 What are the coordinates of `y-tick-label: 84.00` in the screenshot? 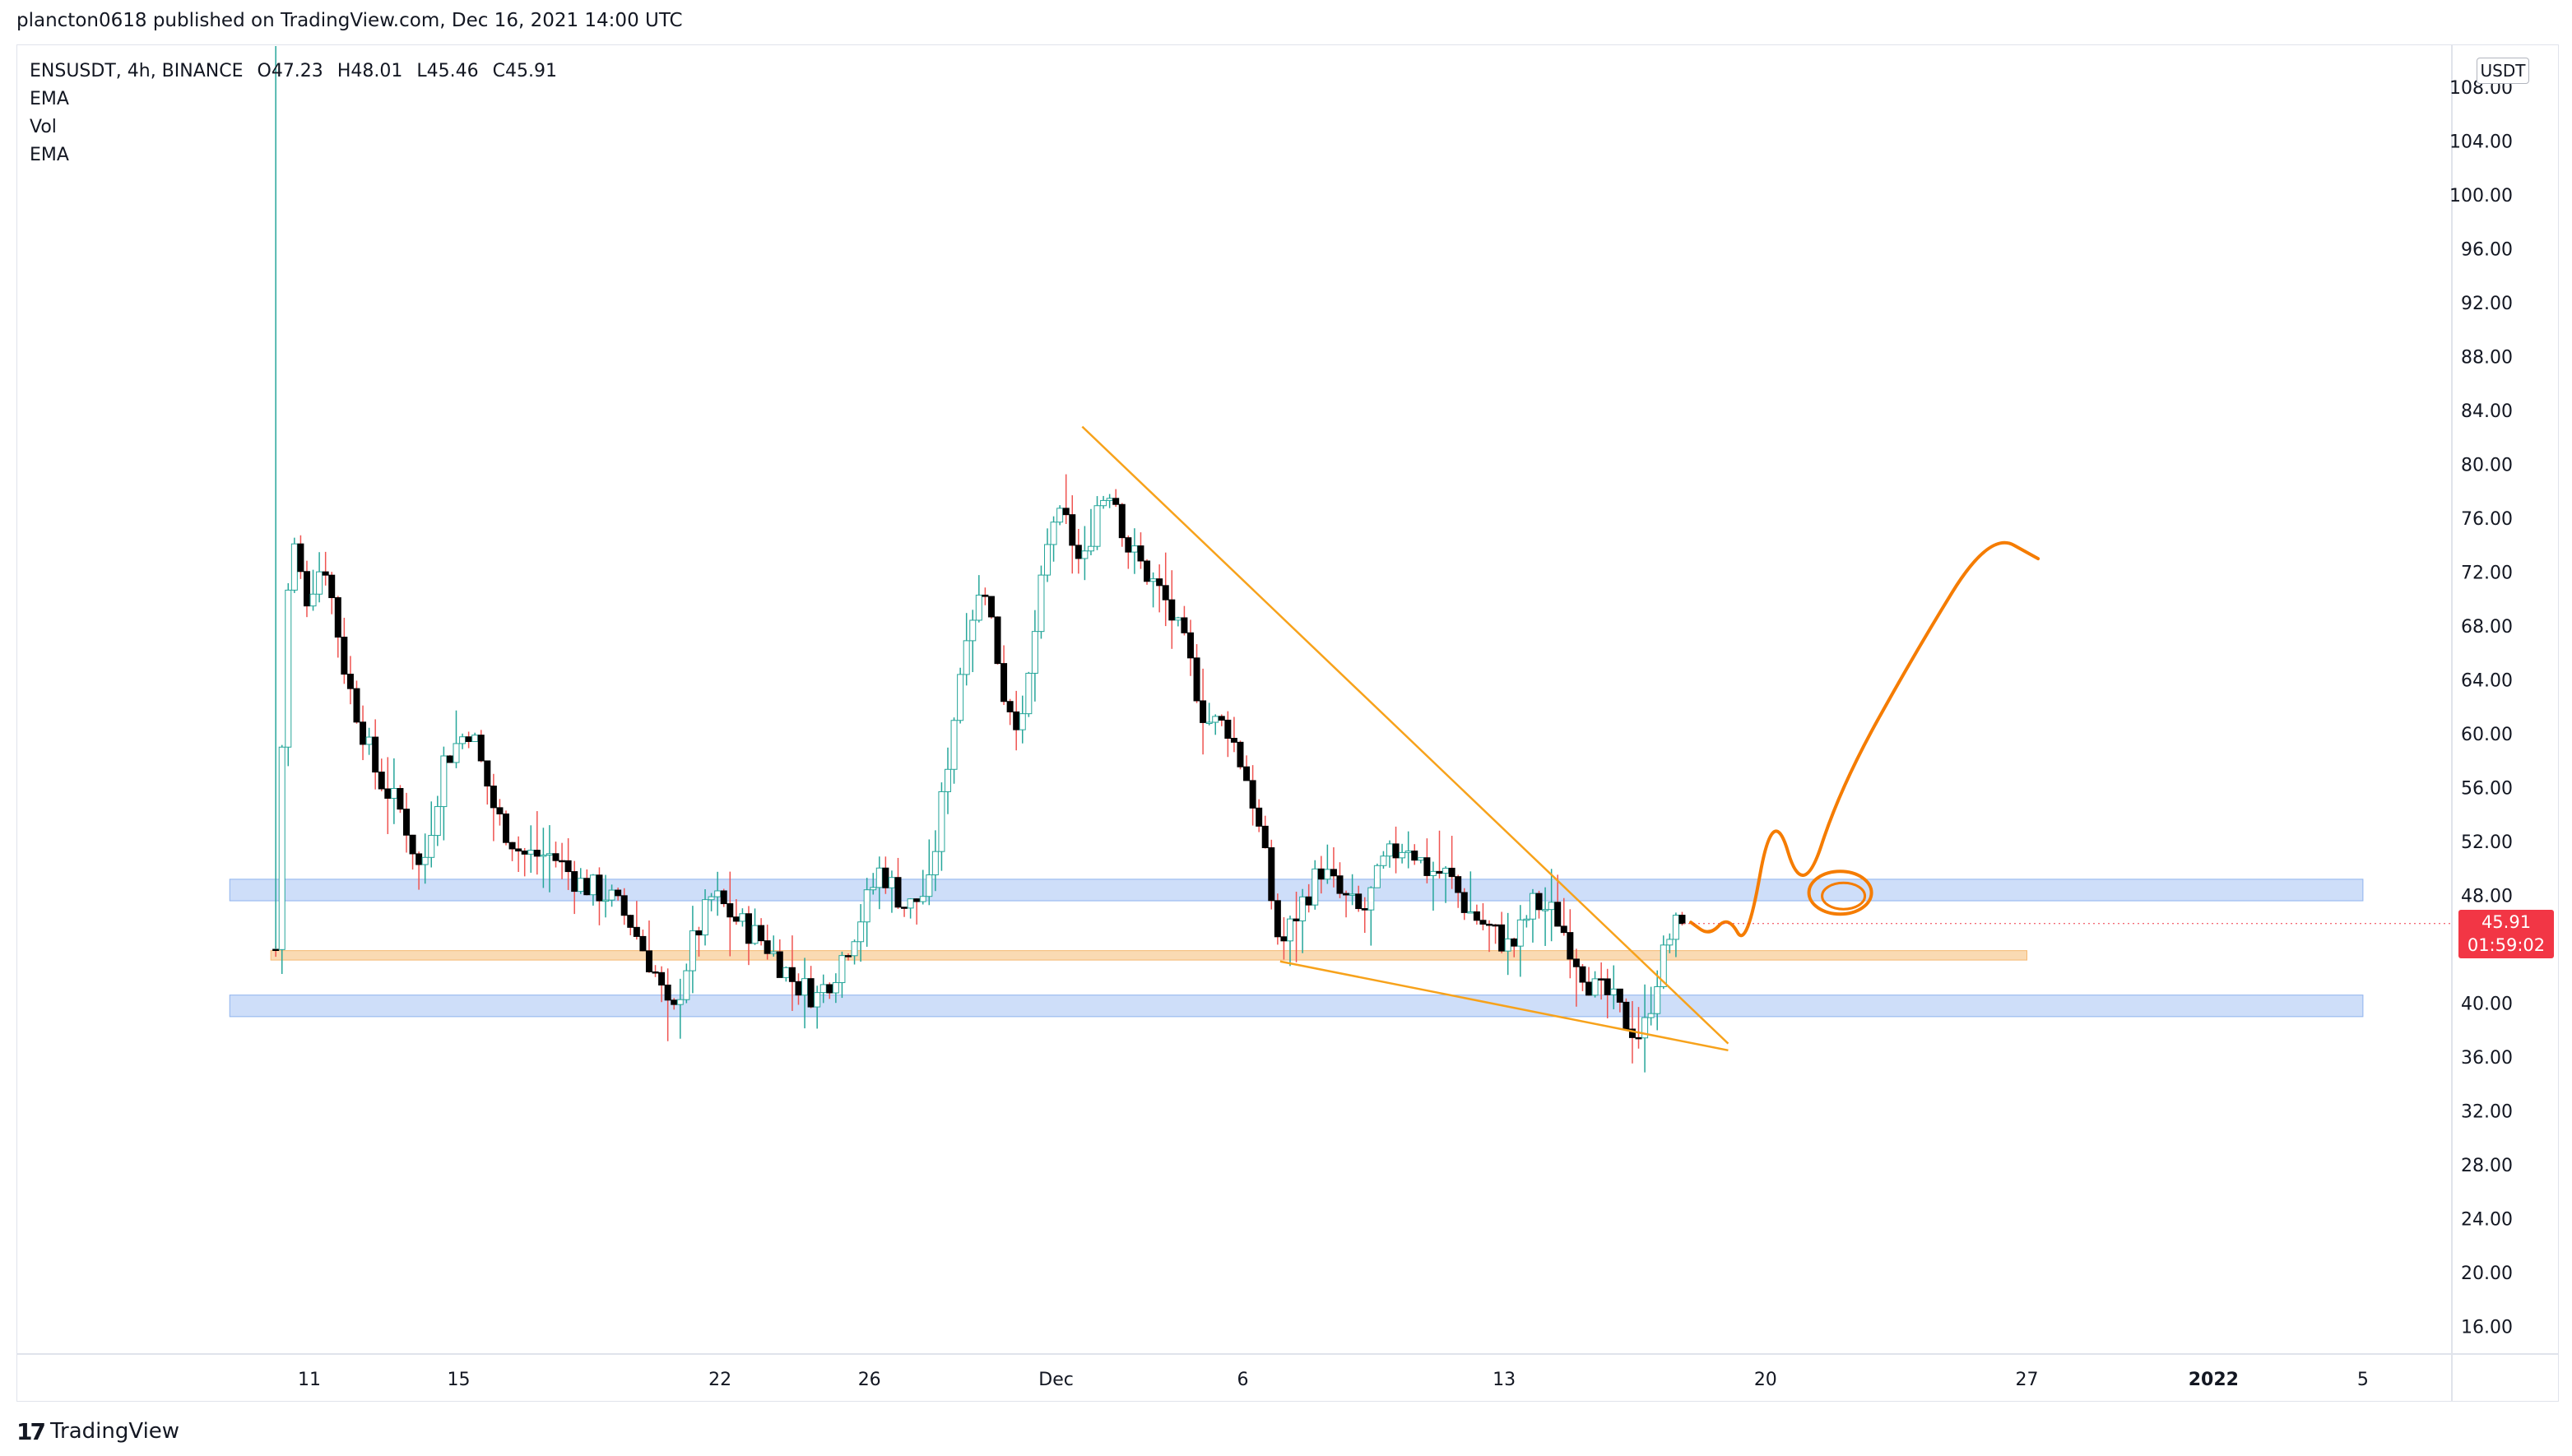 It's located at (2487, 411).